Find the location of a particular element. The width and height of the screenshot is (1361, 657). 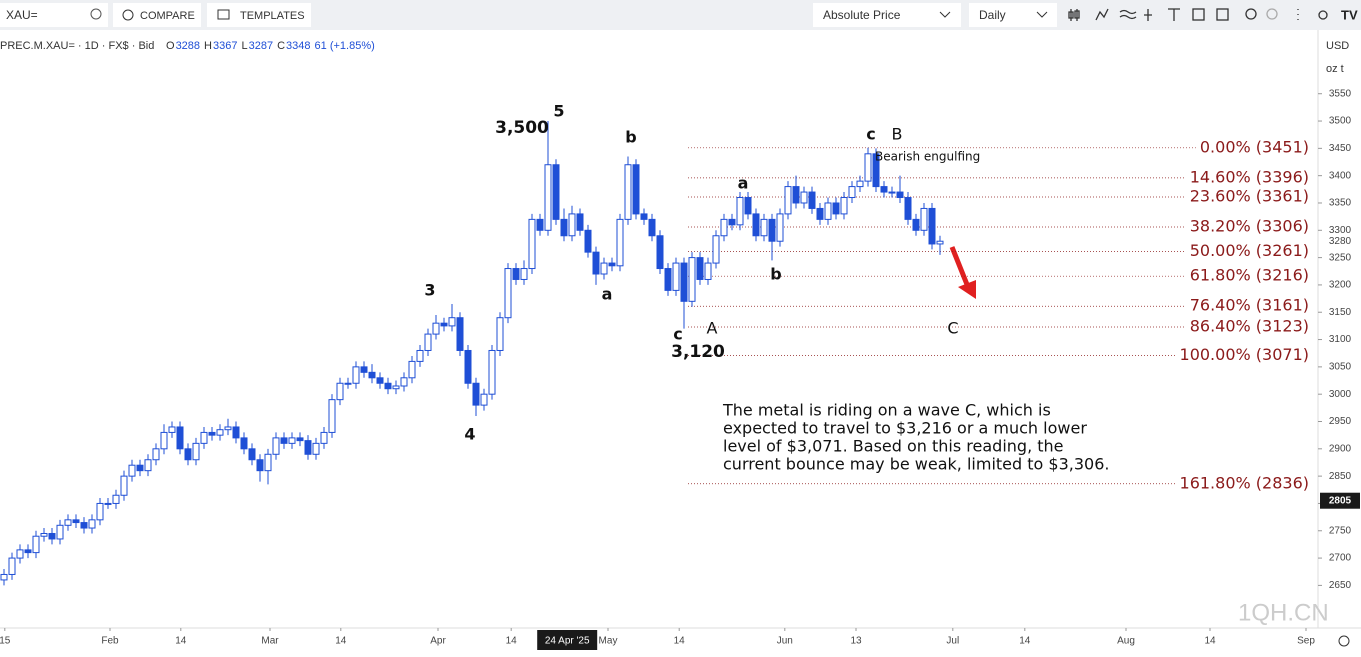

compare-button is located at coordinates (157, 15).